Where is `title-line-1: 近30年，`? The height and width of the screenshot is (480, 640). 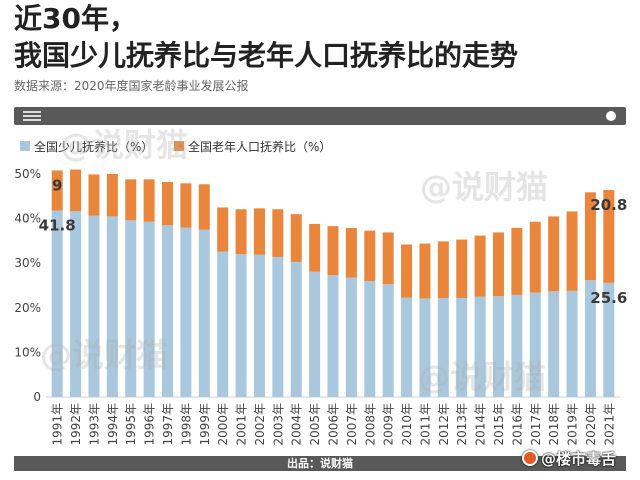
title-line-1: 近30年， is located at coordinates (75, 18).